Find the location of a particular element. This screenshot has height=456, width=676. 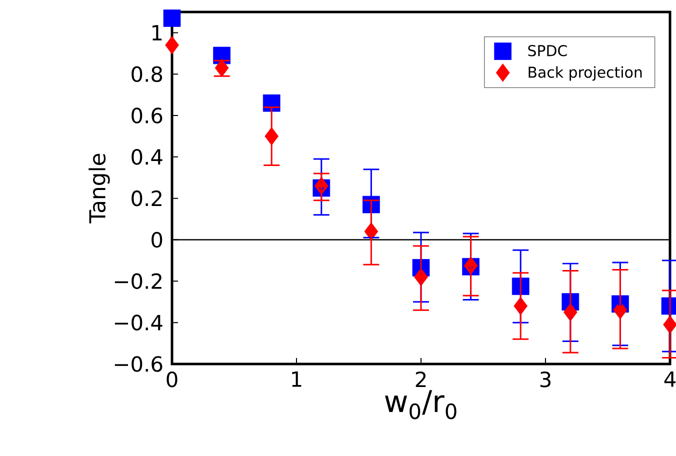

y-tick-label: 1 is located at coordinates (157, 32).